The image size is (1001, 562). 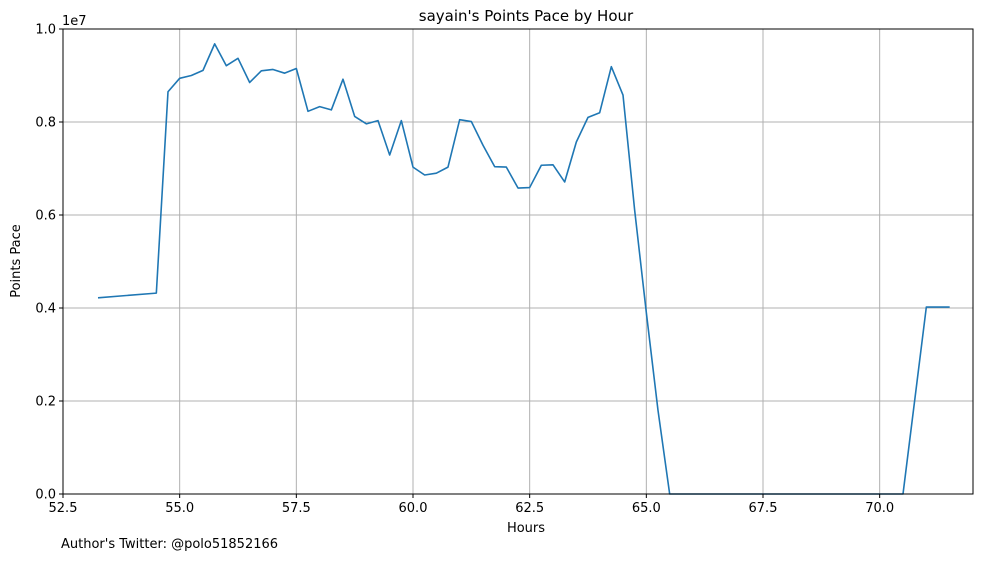 What do you see at coordinates (45, 402) in the screenshot?
I see `y-tick-label: 0.2` at bounding box center [45, 402].